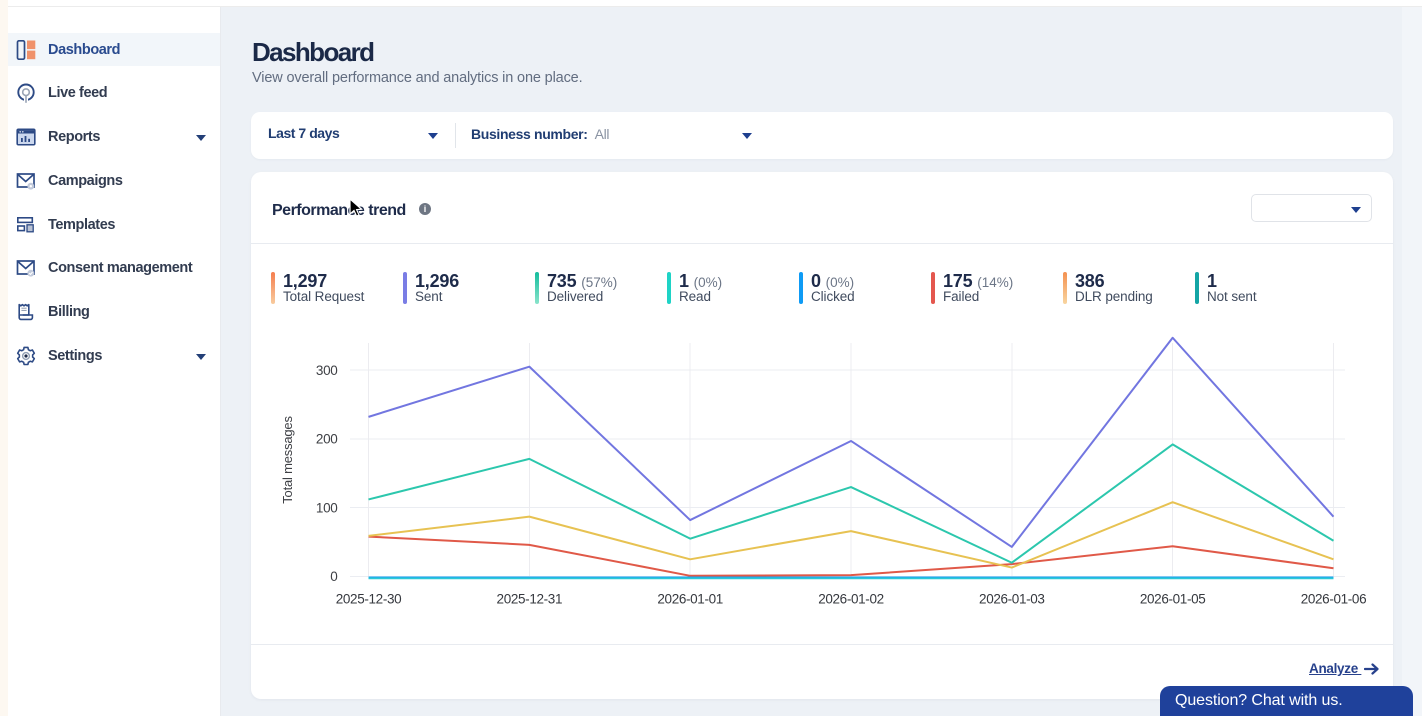 This screenshot has width=1422, height=716. What do you see at coordinates (1334, 599) in the screenshot?
I see `svg-text: 2026-01-06` at bounding box center [1334, 599].